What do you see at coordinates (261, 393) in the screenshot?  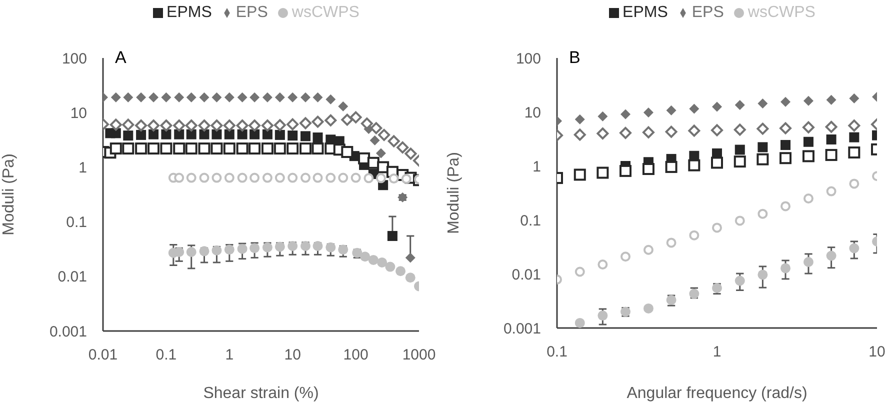 I see `x-axis-title: Shear strain (%)` at bounding box center [261, 393].